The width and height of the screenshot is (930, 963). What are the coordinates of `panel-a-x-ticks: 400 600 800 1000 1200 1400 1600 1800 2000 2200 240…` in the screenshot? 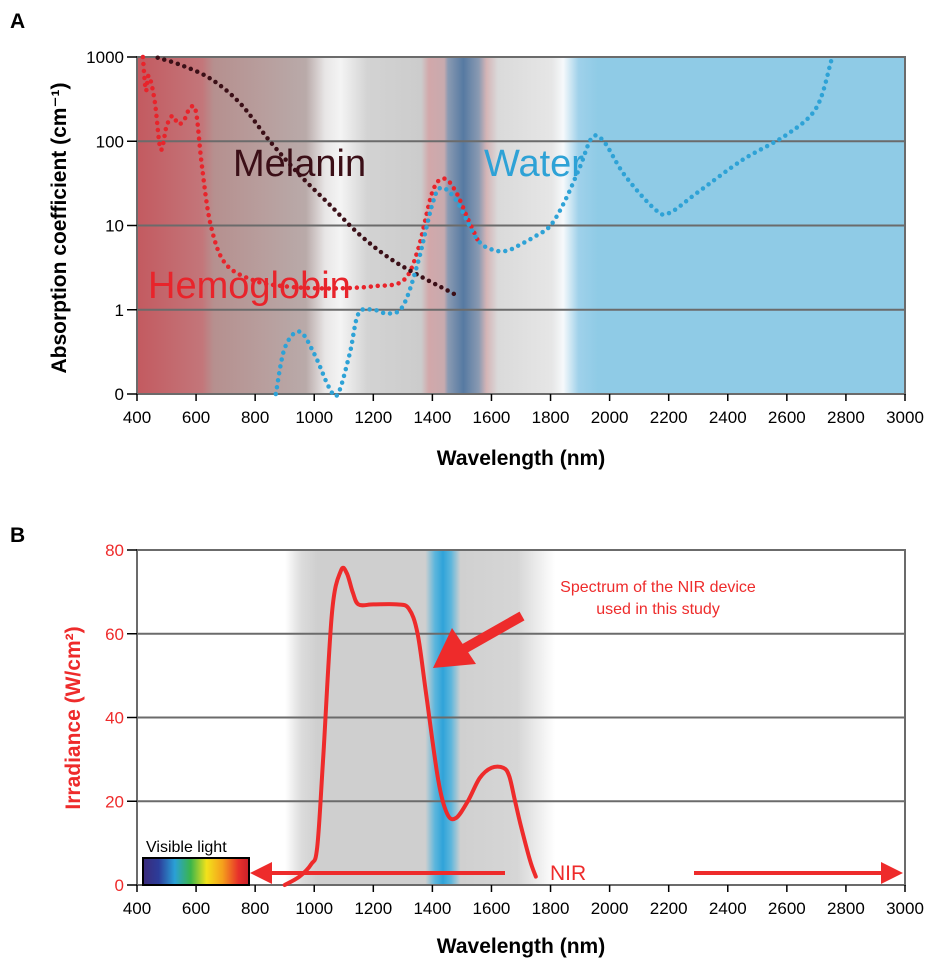 It's located at (523, 410).